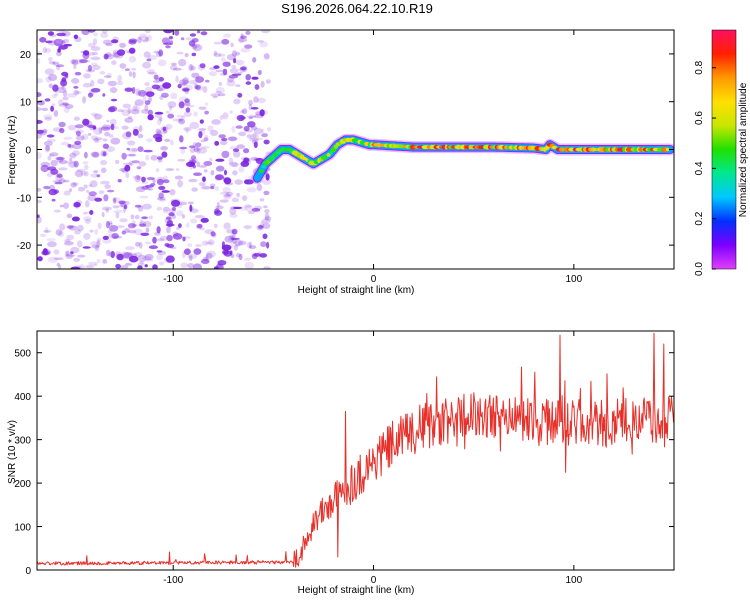  What do you see at coordinates (374, 580) in the screenshot?
I see `snr-xtick-label: 0` at bounding box center [374, 580].